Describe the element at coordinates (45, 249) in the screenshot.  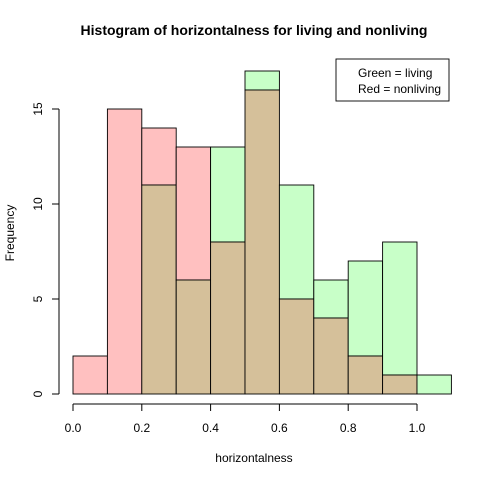
I see `y-axis: 0 5 10 15` at that location.